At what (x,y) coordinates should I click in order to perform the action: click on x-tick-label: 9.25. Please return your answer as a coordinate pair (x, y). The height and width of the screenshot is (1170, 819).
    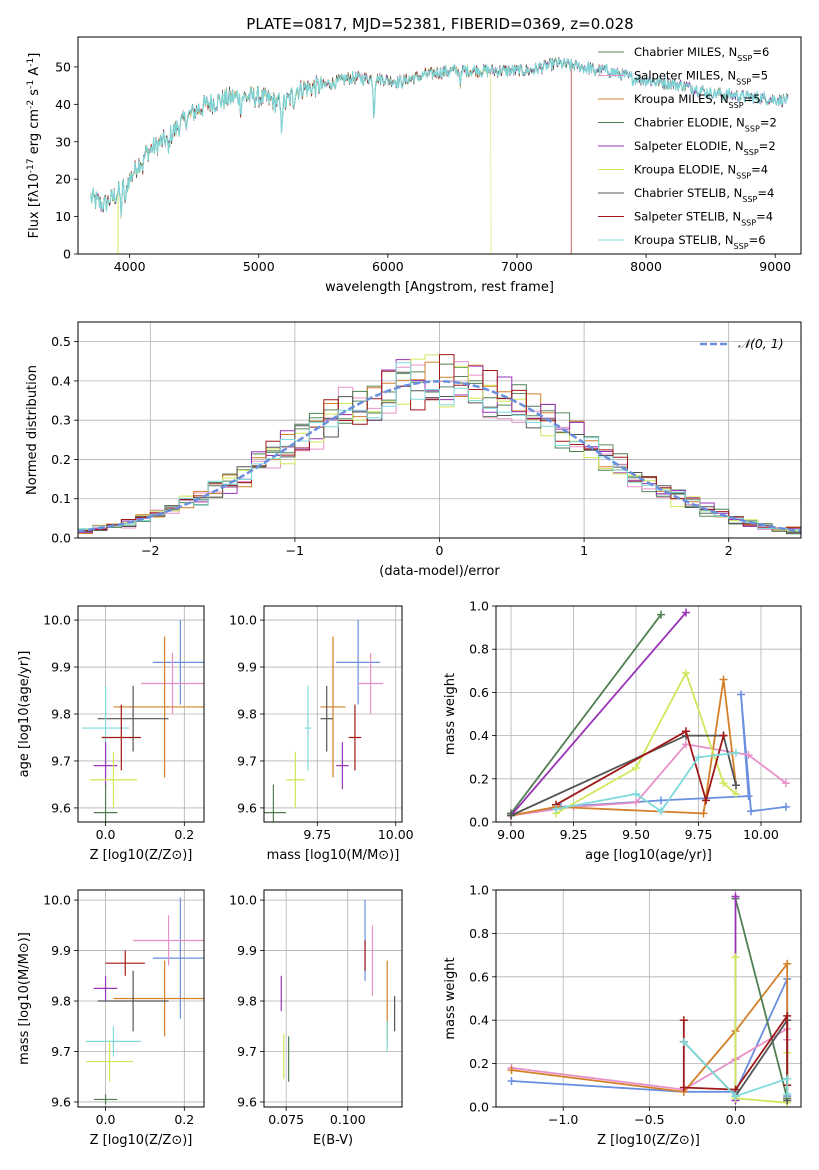
    Looking at the image, I should click on (574, 834).